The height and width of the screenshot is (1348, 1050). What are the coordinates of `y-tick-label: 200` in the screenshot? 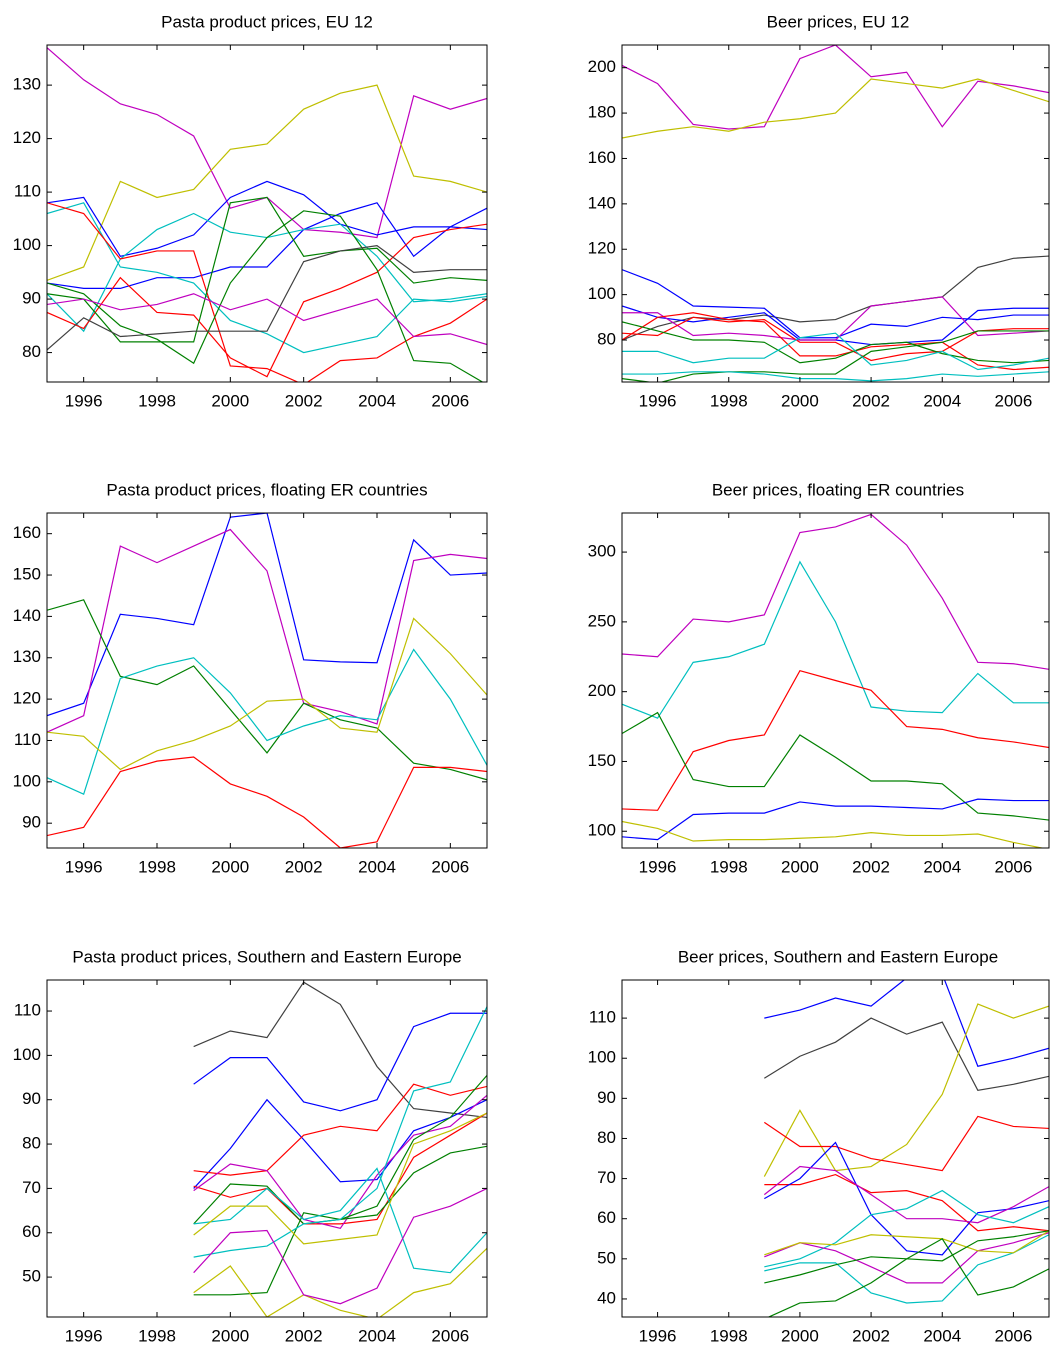 It's located at (602, 690).